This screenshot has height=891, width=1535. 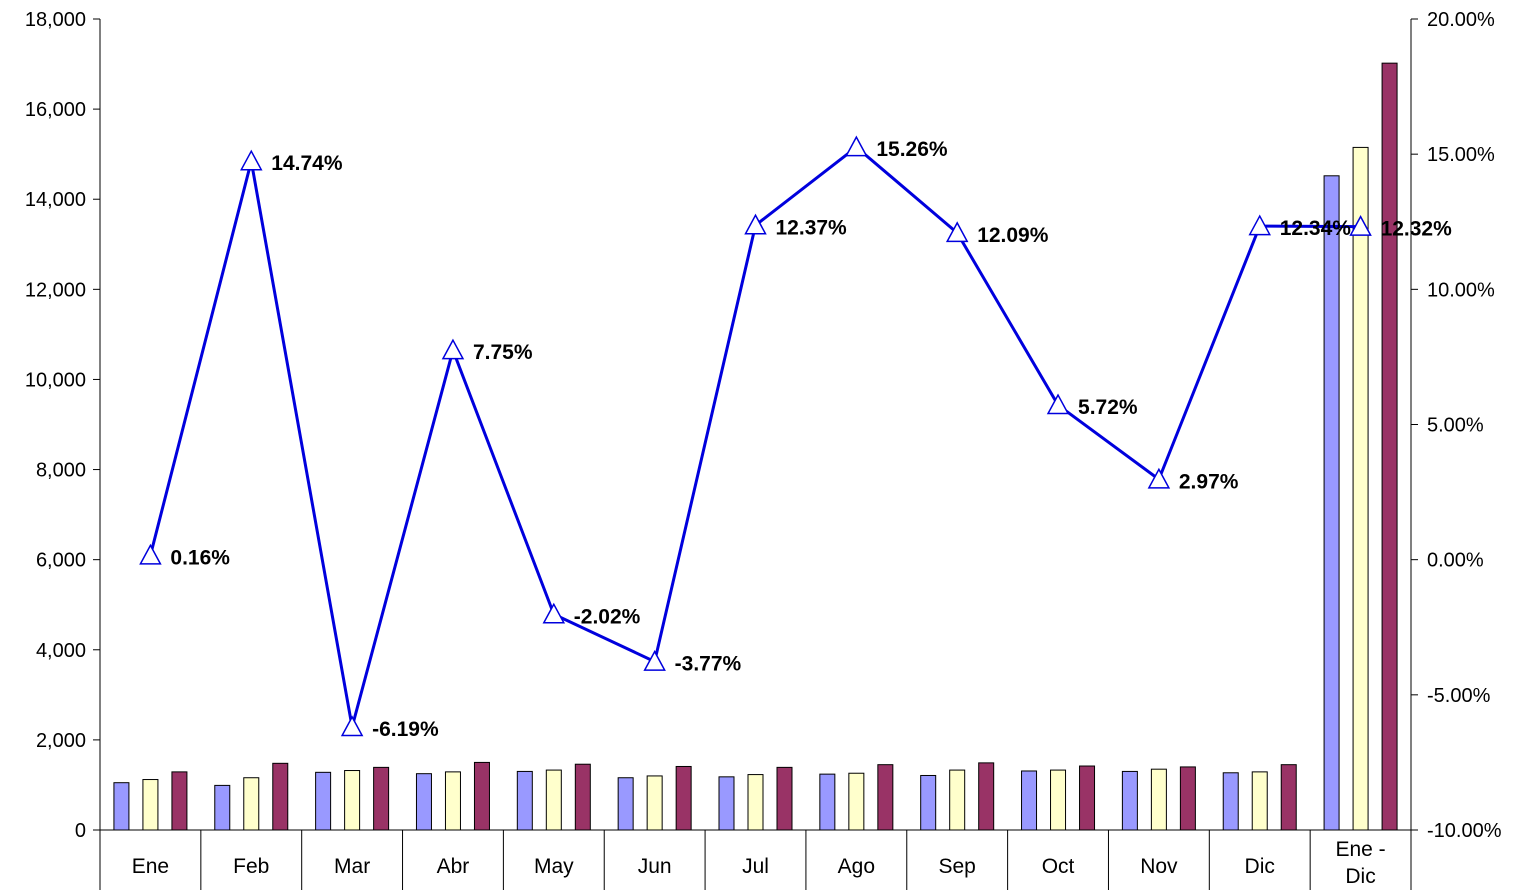 What do you see at coordinates (1159, 866) in the screenshot?
I see `category-label-10: Nov` at bounding box center [1159, 866].